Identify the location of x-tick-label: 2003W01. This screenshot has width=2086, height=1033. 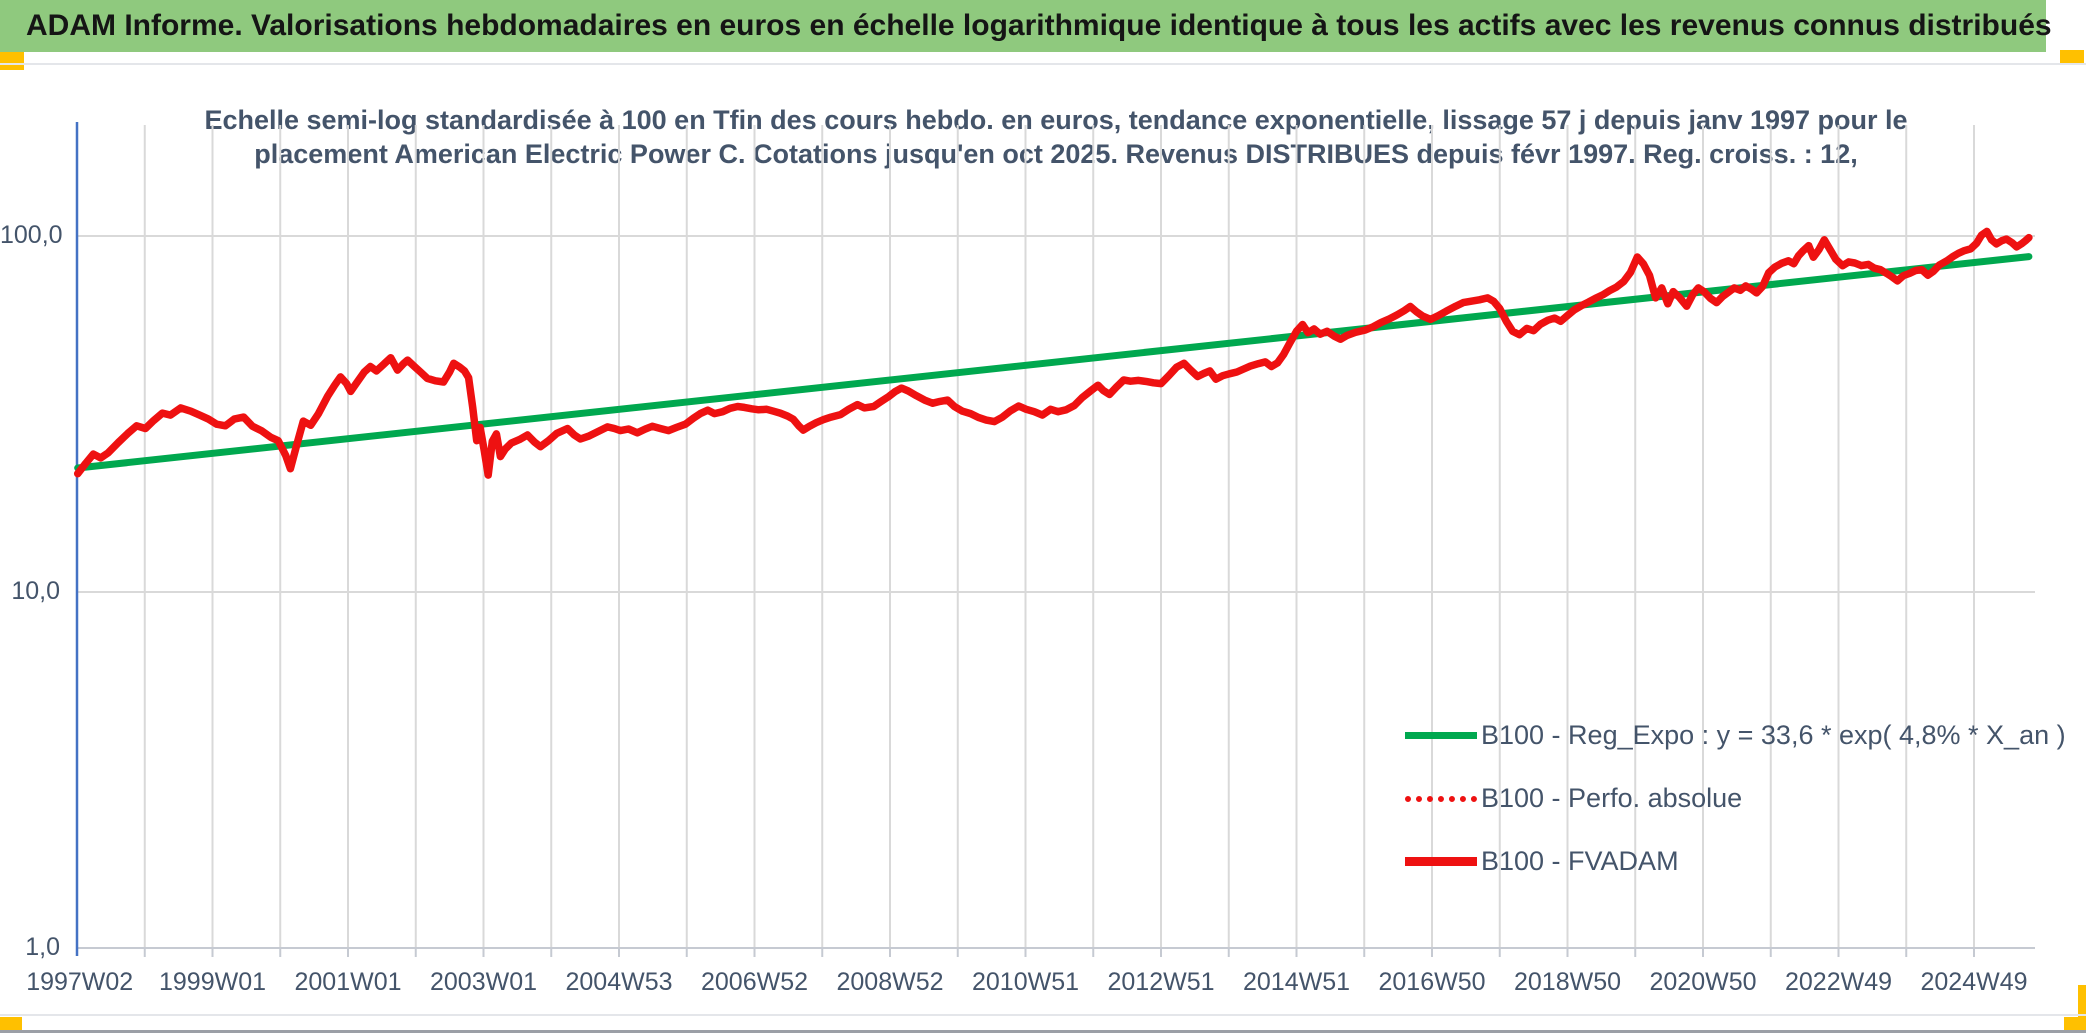
(483, 982).